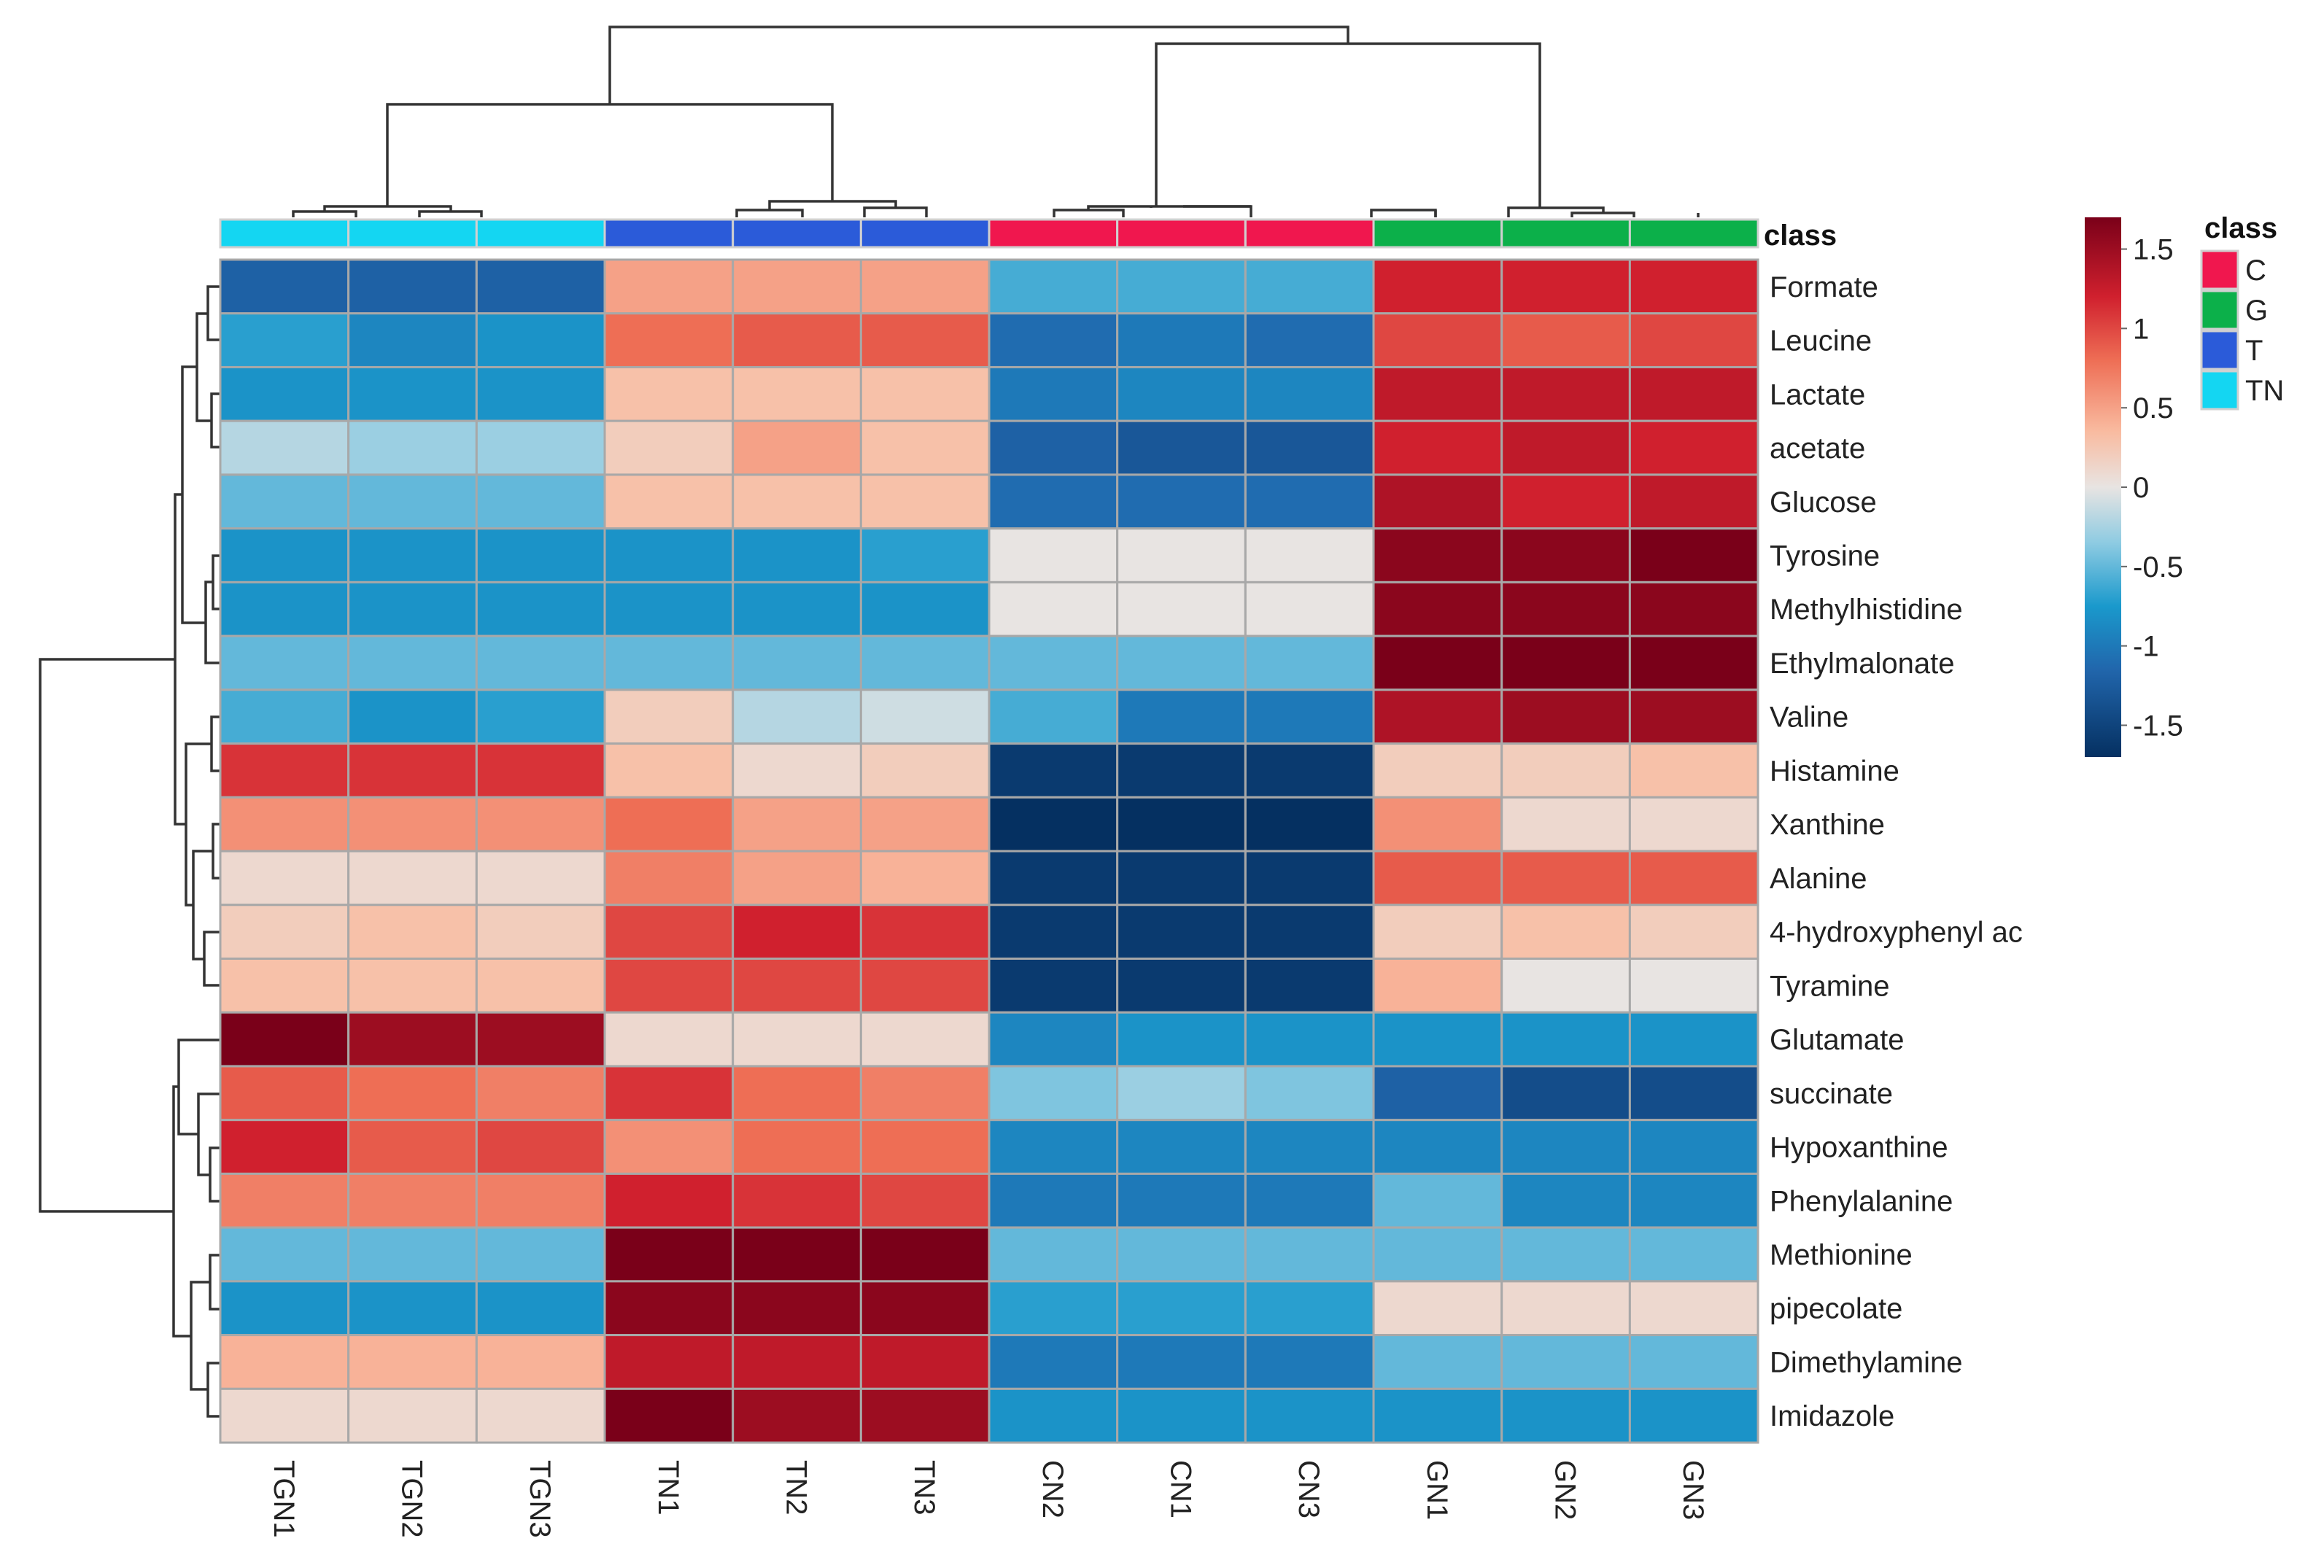 The width and height of the screenshot is (2324, 1568). Describe the element at coordinates (2242, 311) in the screenshot. I see `class-legend: class CGT TN` at that location.